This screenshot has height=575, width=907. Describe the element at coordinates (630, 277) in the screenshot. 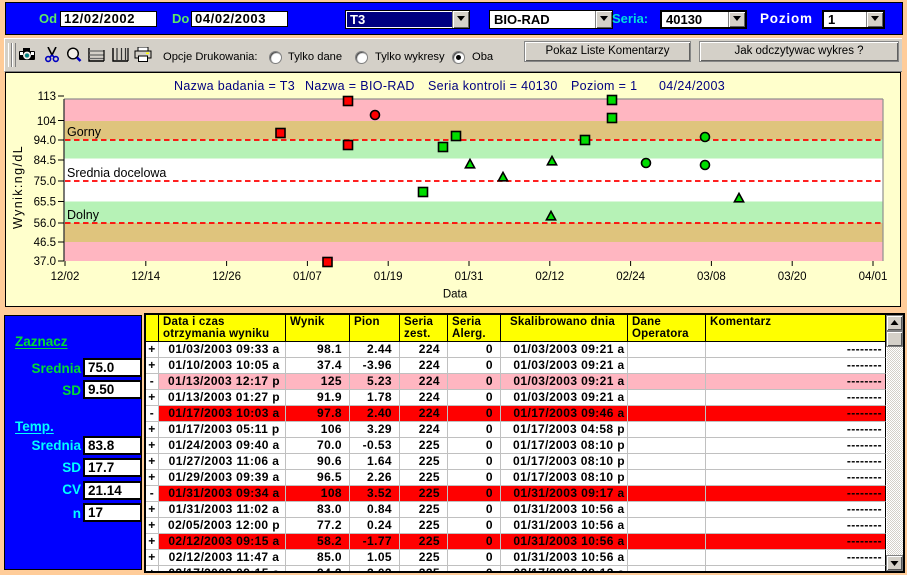

I see `svg-text: 02/24` at that location.